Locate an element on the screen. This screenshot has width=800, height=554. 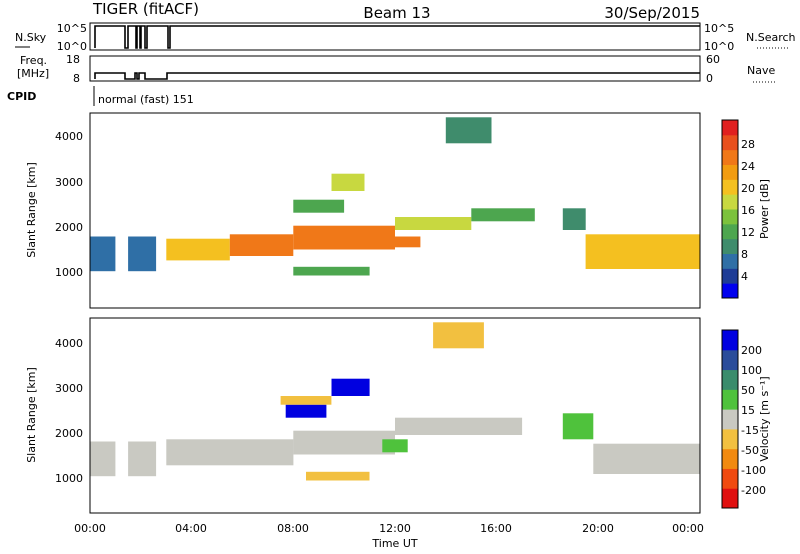
xtick-5: 20:00 is located at coordinates (598, 528).